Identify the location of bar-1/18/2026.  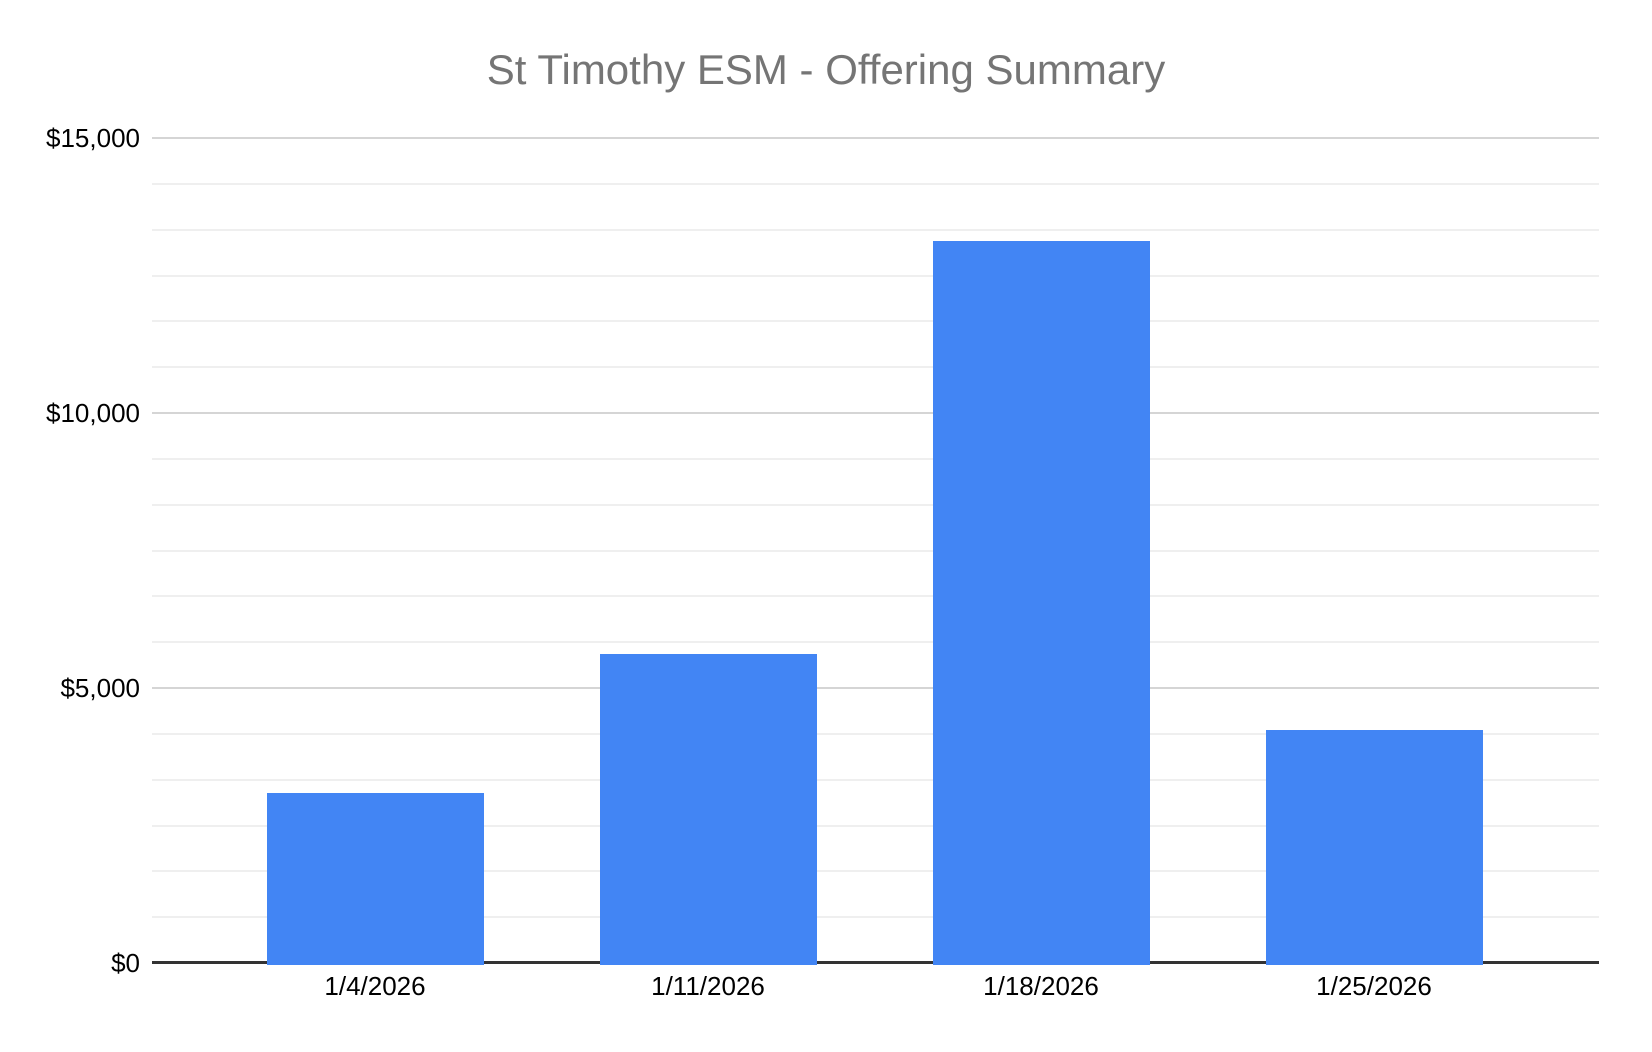
(1041, 603).